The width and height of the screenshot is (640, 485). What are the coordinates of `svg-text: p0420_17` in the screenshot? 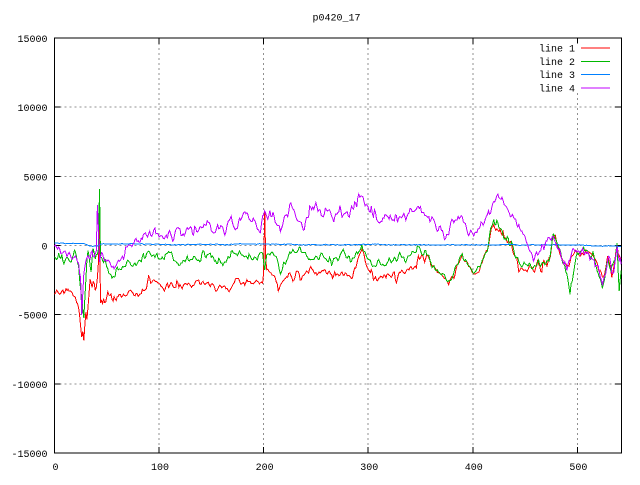 It's located at (336, 19).